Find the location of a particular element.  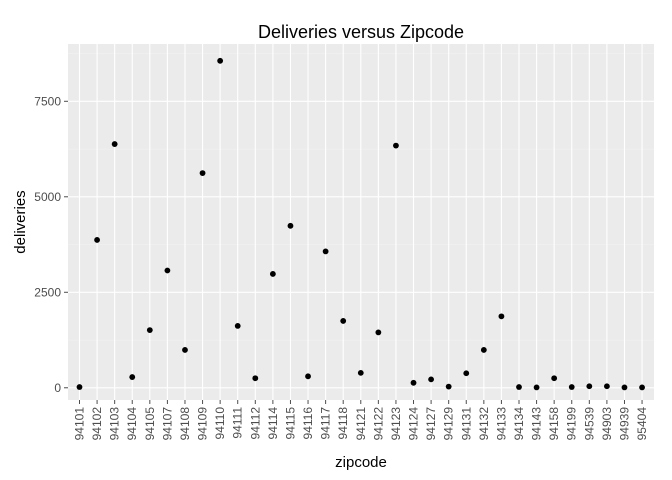

x-tick-label: 94143 is located at coordinates (537, 424).